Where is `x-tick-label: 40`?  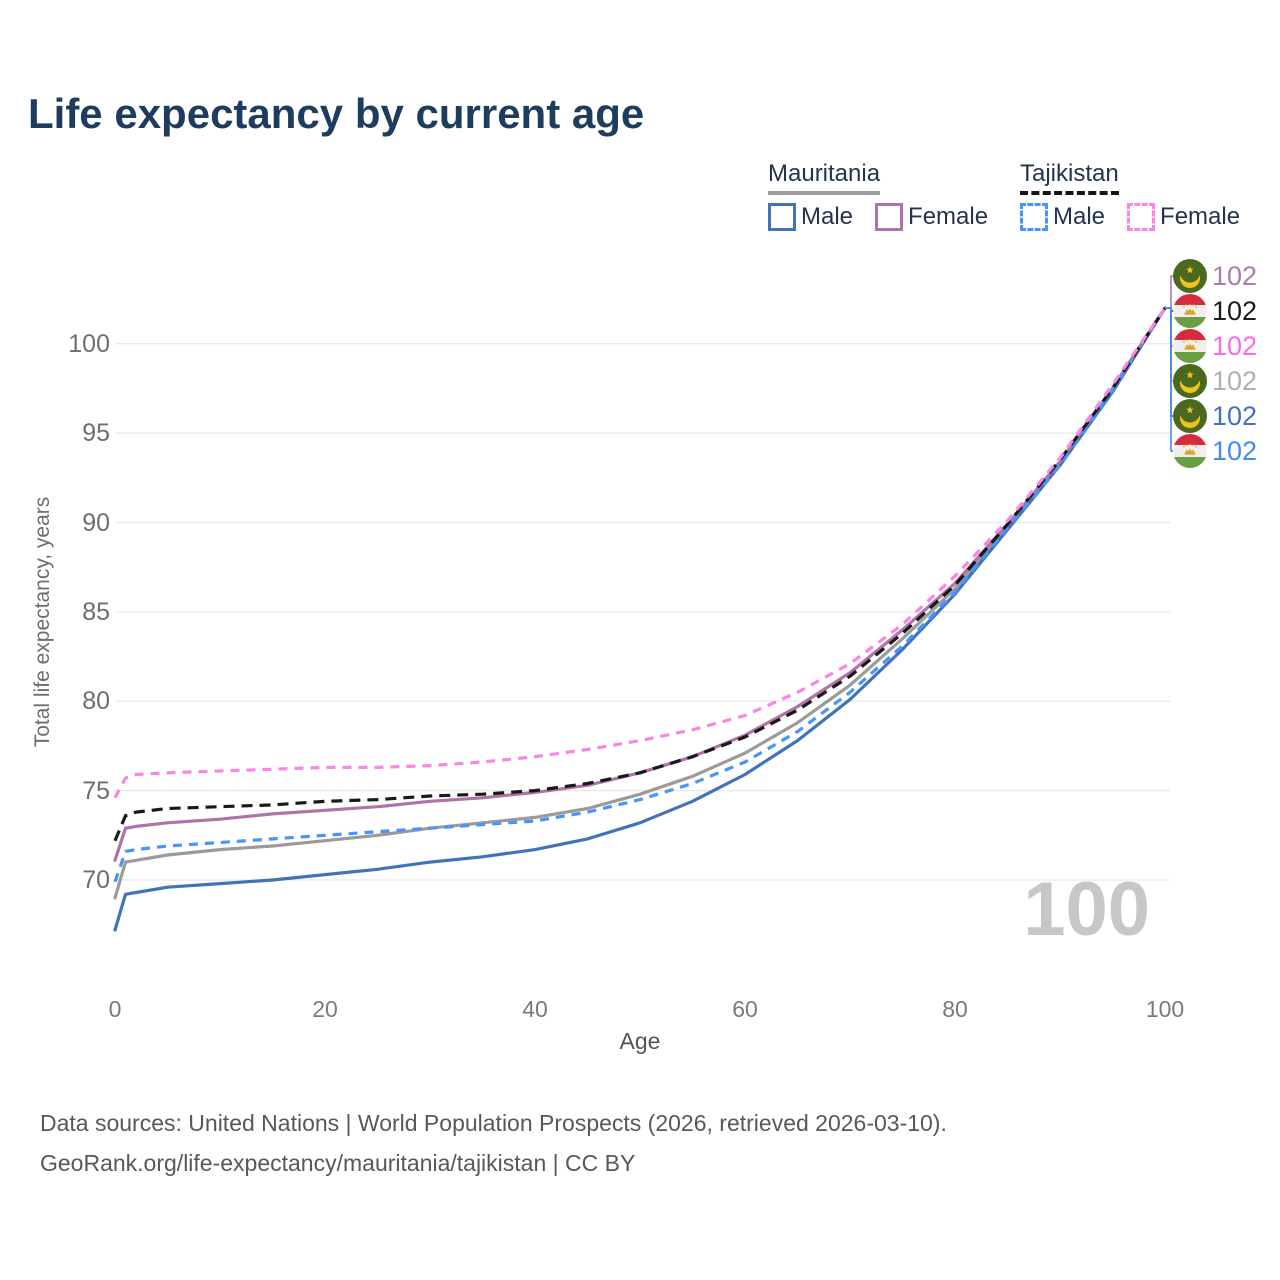
x-tick-label: 40 is located at coordinates (535, 1009).